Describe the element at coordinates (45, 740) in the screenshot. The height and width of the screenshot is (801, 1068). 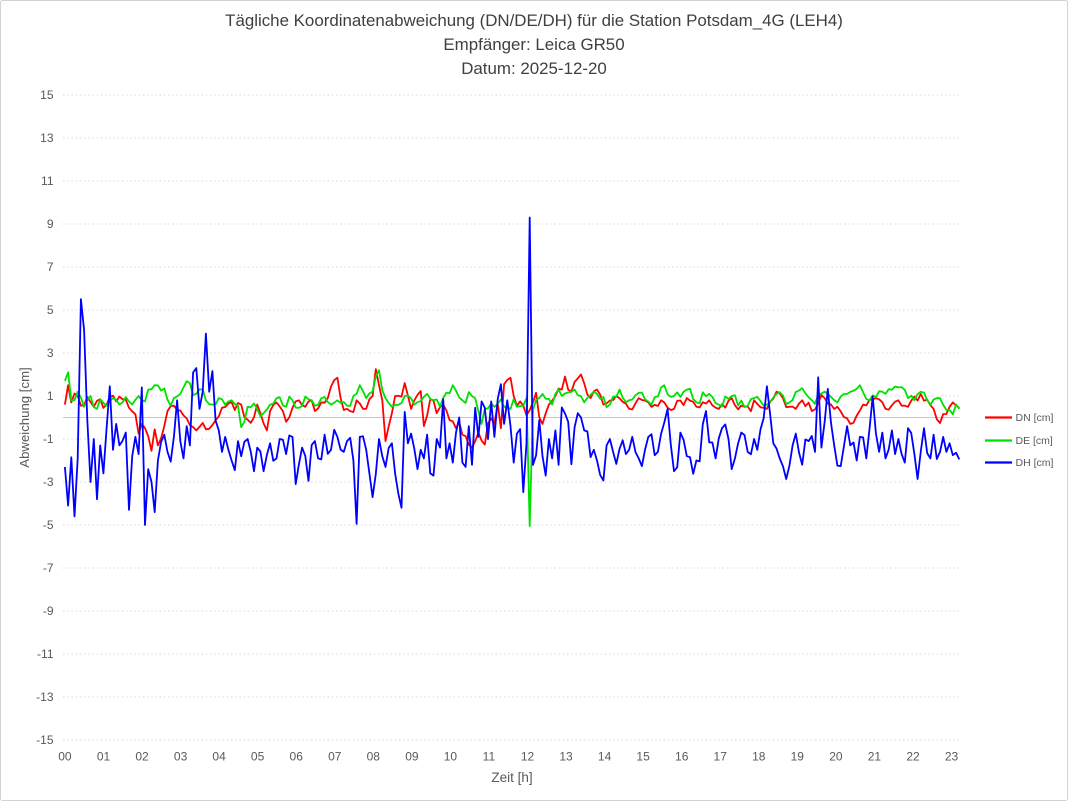
I see `svg-text: -15` at that location.